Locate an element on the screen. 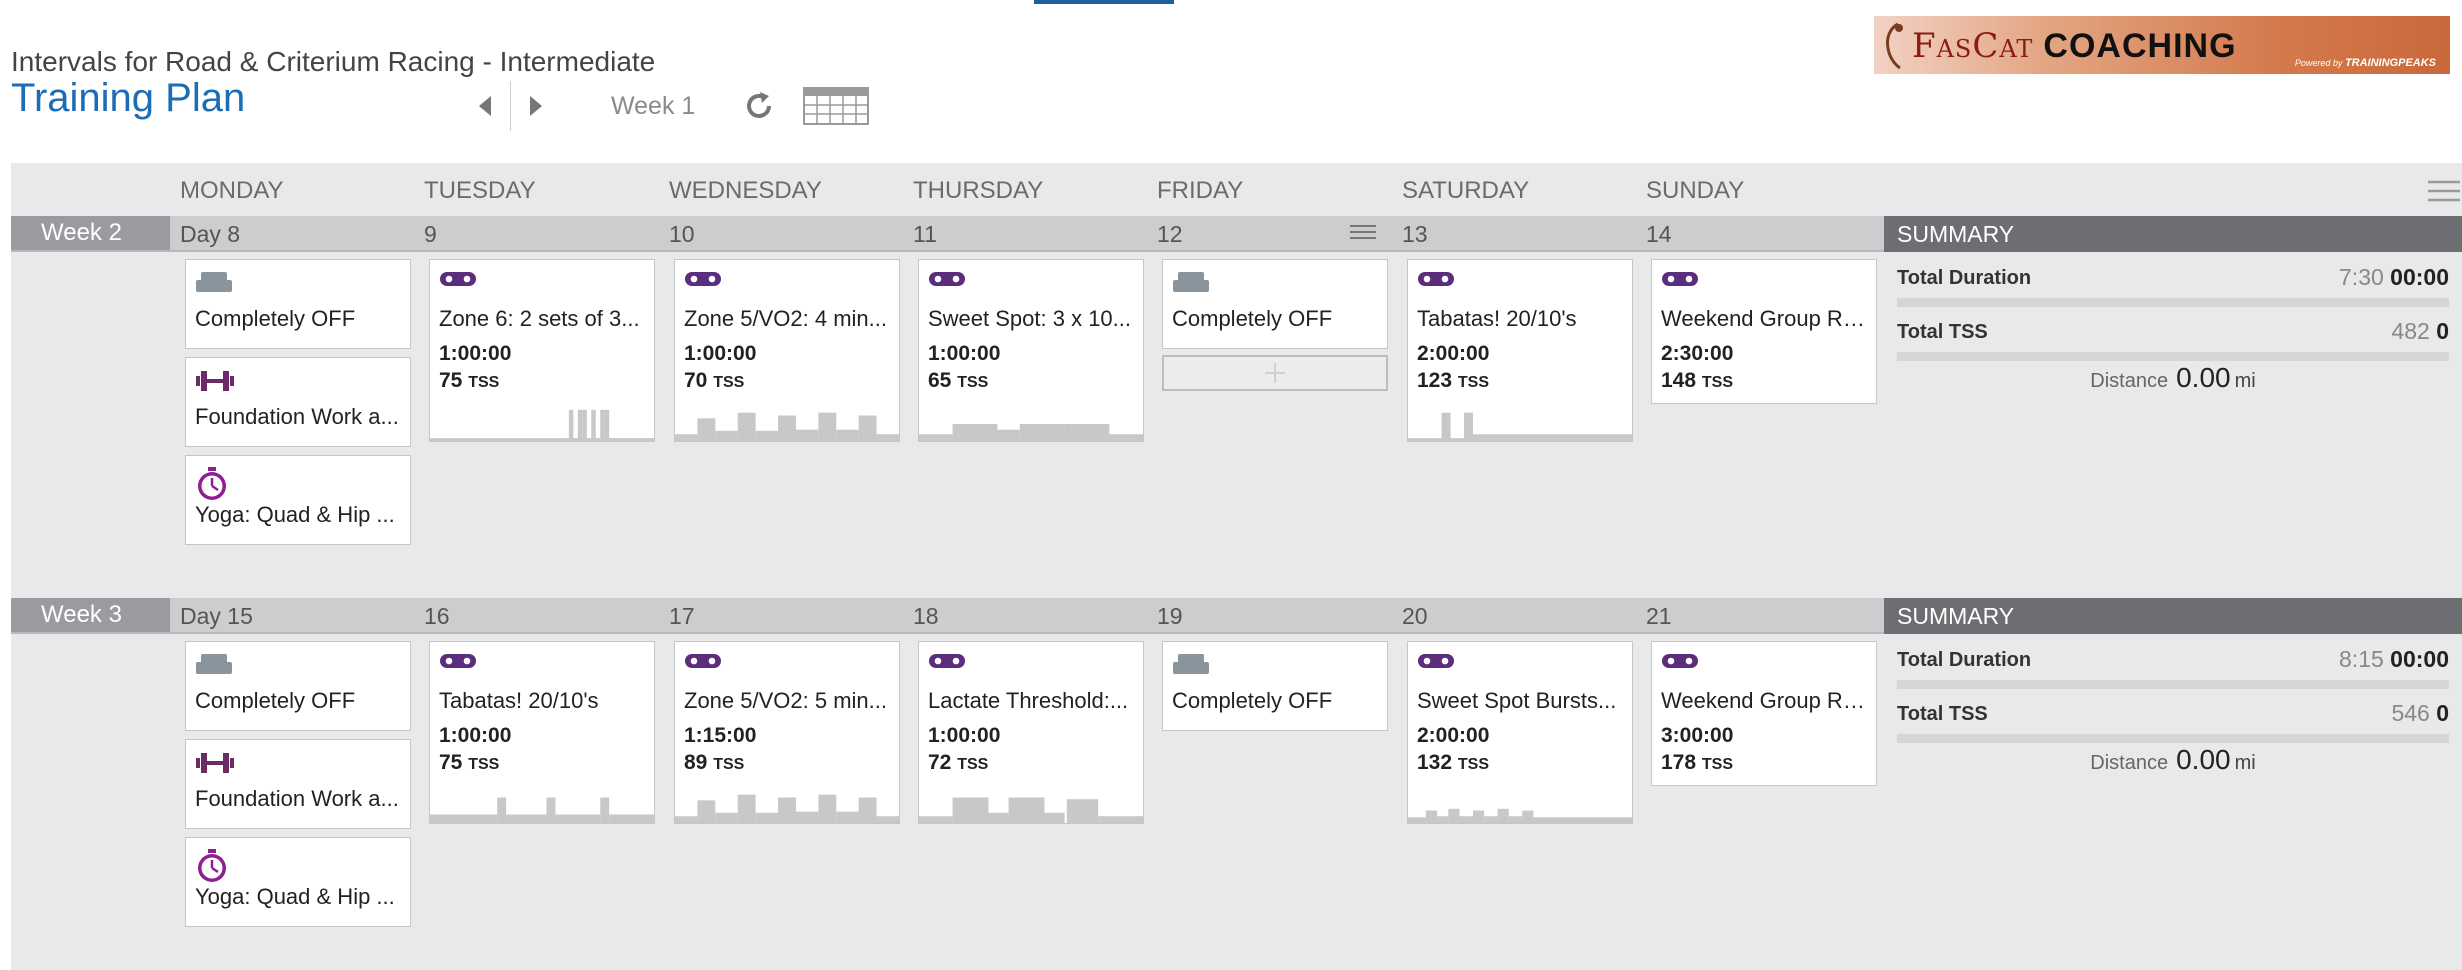  day-options-button is located at coordinates (1363, 234).